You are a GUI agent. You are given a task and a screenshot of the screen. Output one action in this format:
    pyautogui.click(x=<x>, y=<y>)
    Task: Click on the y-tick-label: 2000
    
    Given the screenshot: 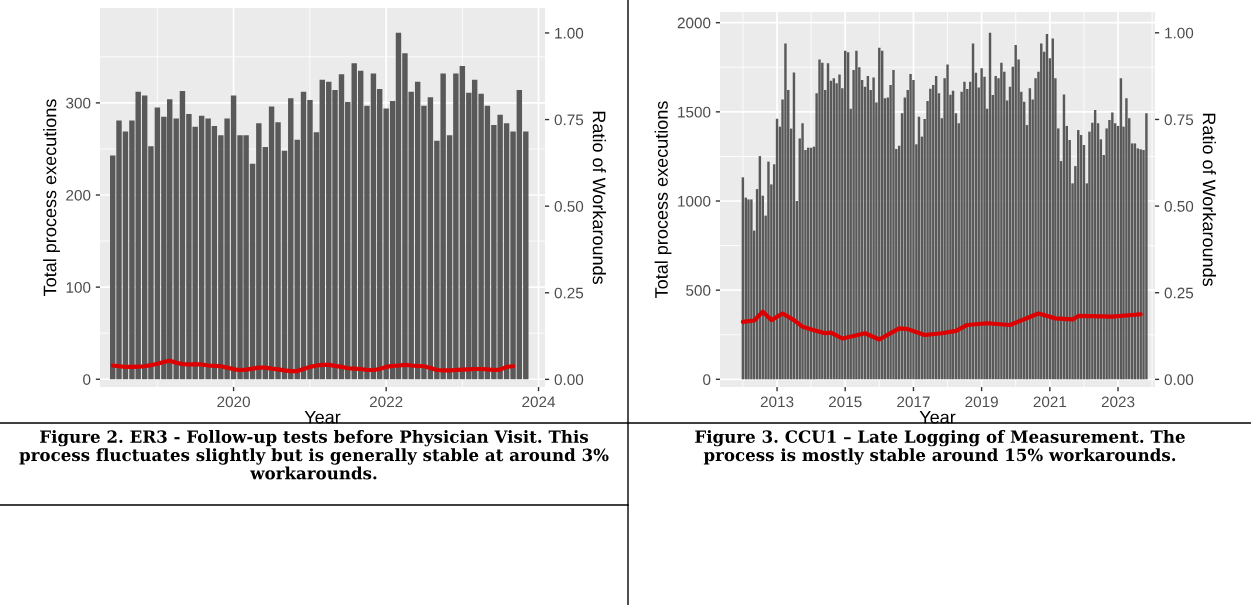 What is the action you would take?
    pyautogui.click(x=694, y=23)
    